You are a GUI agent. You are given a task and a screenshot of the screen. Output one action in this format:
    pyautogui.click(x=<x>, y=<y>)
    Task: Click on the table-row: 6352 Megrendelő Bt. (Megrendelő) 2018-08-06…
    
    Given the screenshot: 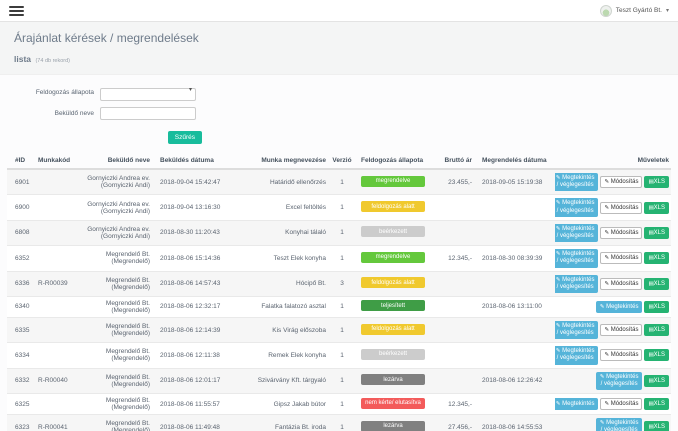 What is the action you would take?
    pyautogui.click(x=339, y=258)
    